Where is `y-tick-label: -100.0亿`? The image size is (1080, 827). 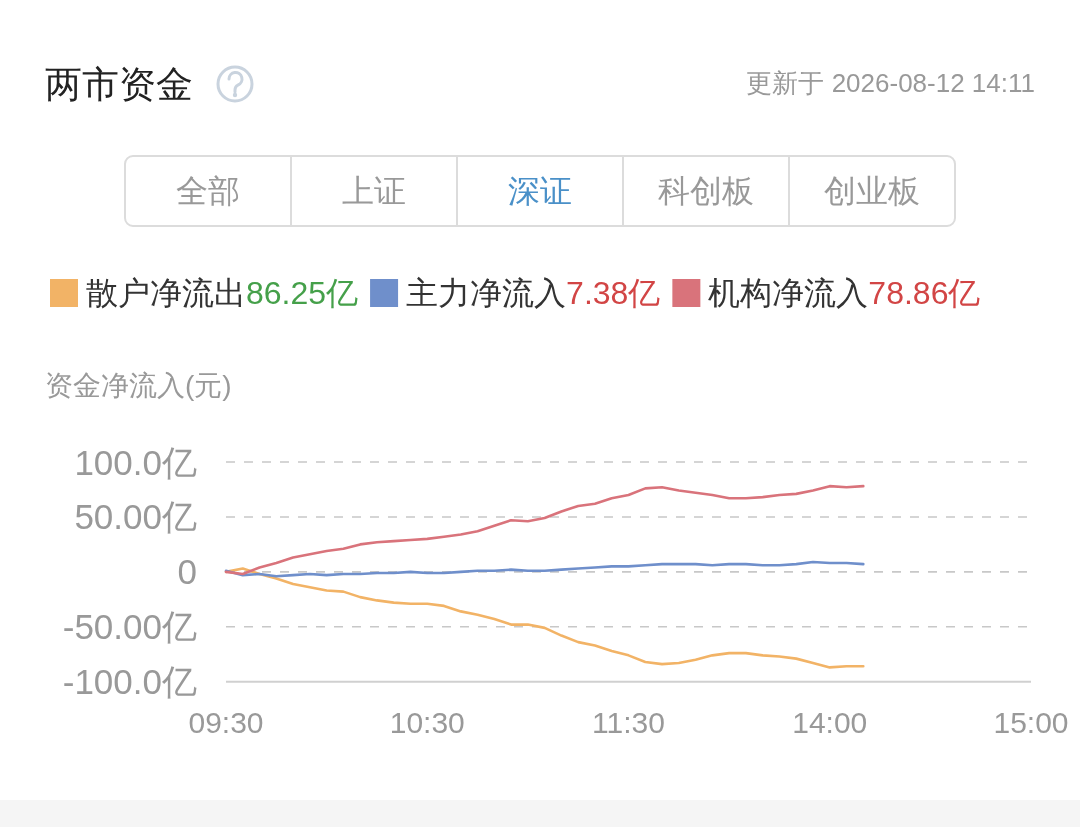 y-tick-label: -100.0亿 is located at coordinates (129, 682).